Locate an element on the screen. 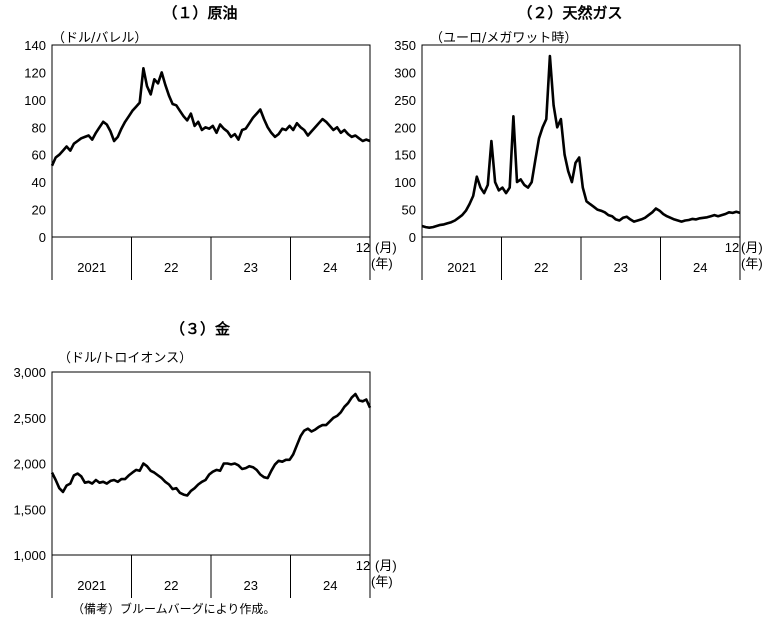 The width and height of the screenshot is (770, 620). y-tick-label: 2,000 is located at coordinates (29, 464).